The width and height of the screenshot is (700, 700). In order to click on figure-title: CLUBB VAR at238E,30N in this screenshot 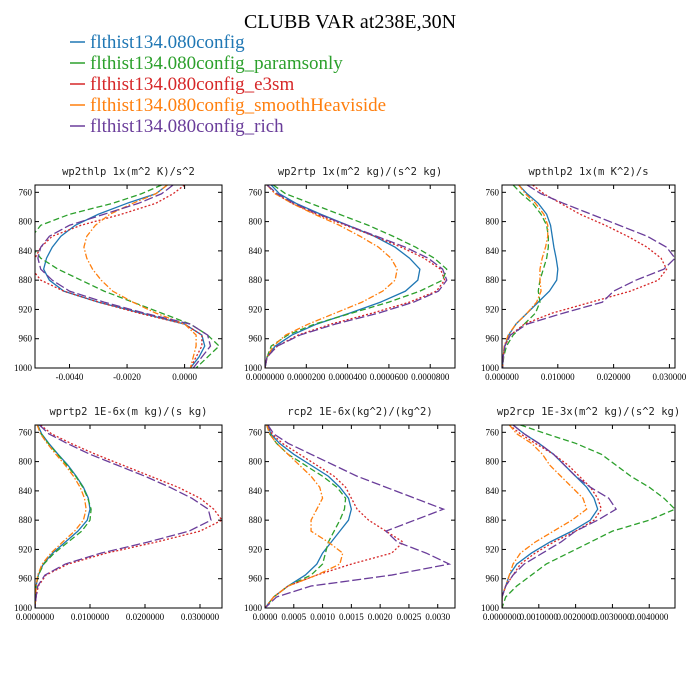, I will do `click(350, 22)`.